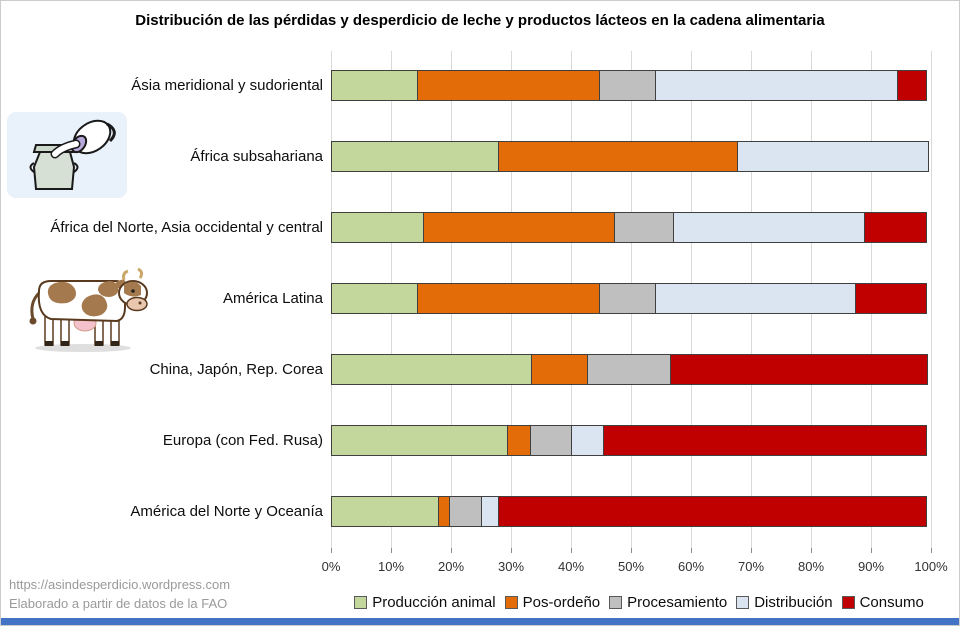 This screenshot has height=626, width=960. Describe the element at coordinates (227, 85) in the screenshot. I see `category-label: Ásia meridional y sudoriental` at that location.